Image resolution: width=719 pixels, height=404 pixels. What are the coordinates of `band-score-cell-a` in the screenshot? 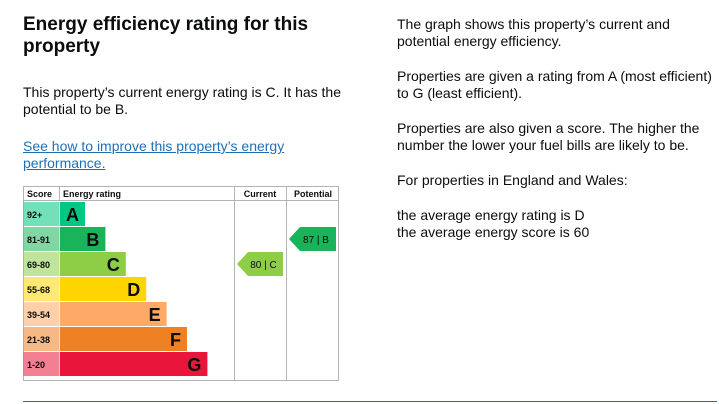 It's located at (41, 214).